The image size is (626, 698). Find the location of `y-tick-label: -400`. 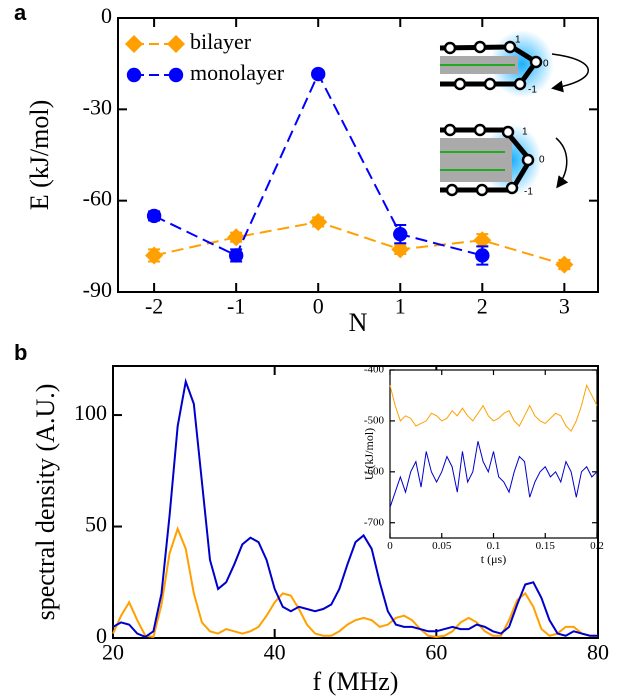

y-tick-label: -400 is located at coordinates (374, 370).